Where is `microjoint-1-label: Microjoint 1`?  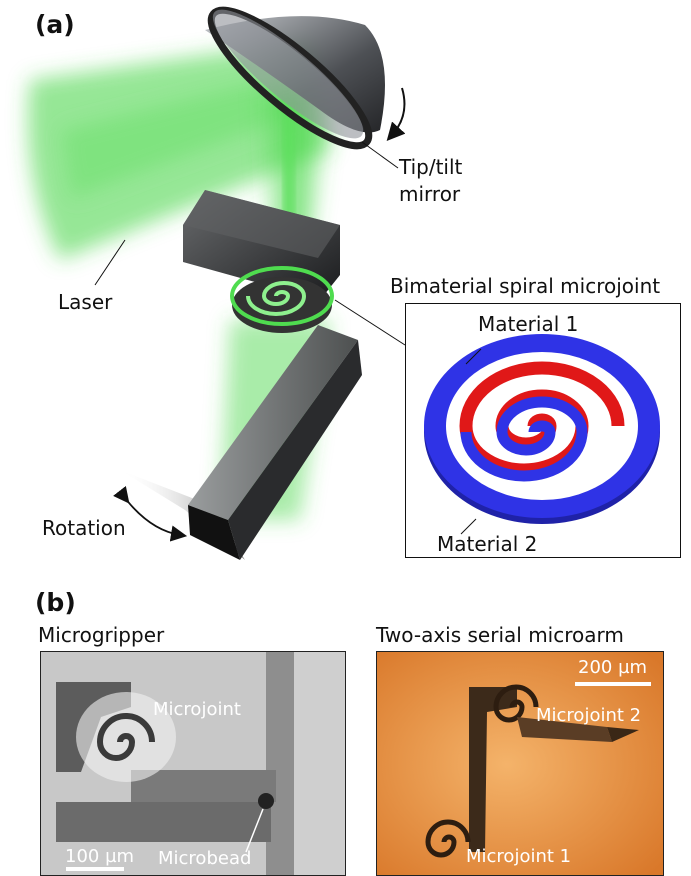 microjoint-1-label: Microjoint 1 is located at coordinates (519, 856).